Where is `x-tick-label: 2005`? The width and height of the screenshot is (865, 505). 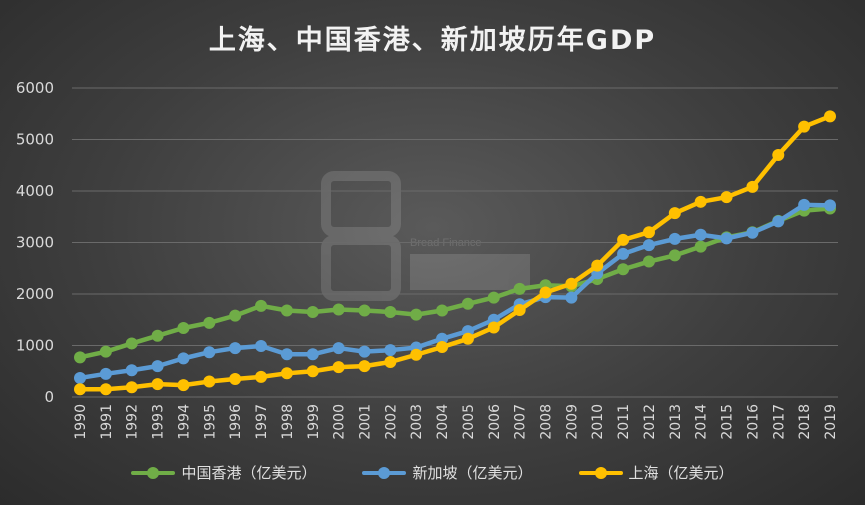 x-tick-label: 2005 is located at coordinates (469, 422).